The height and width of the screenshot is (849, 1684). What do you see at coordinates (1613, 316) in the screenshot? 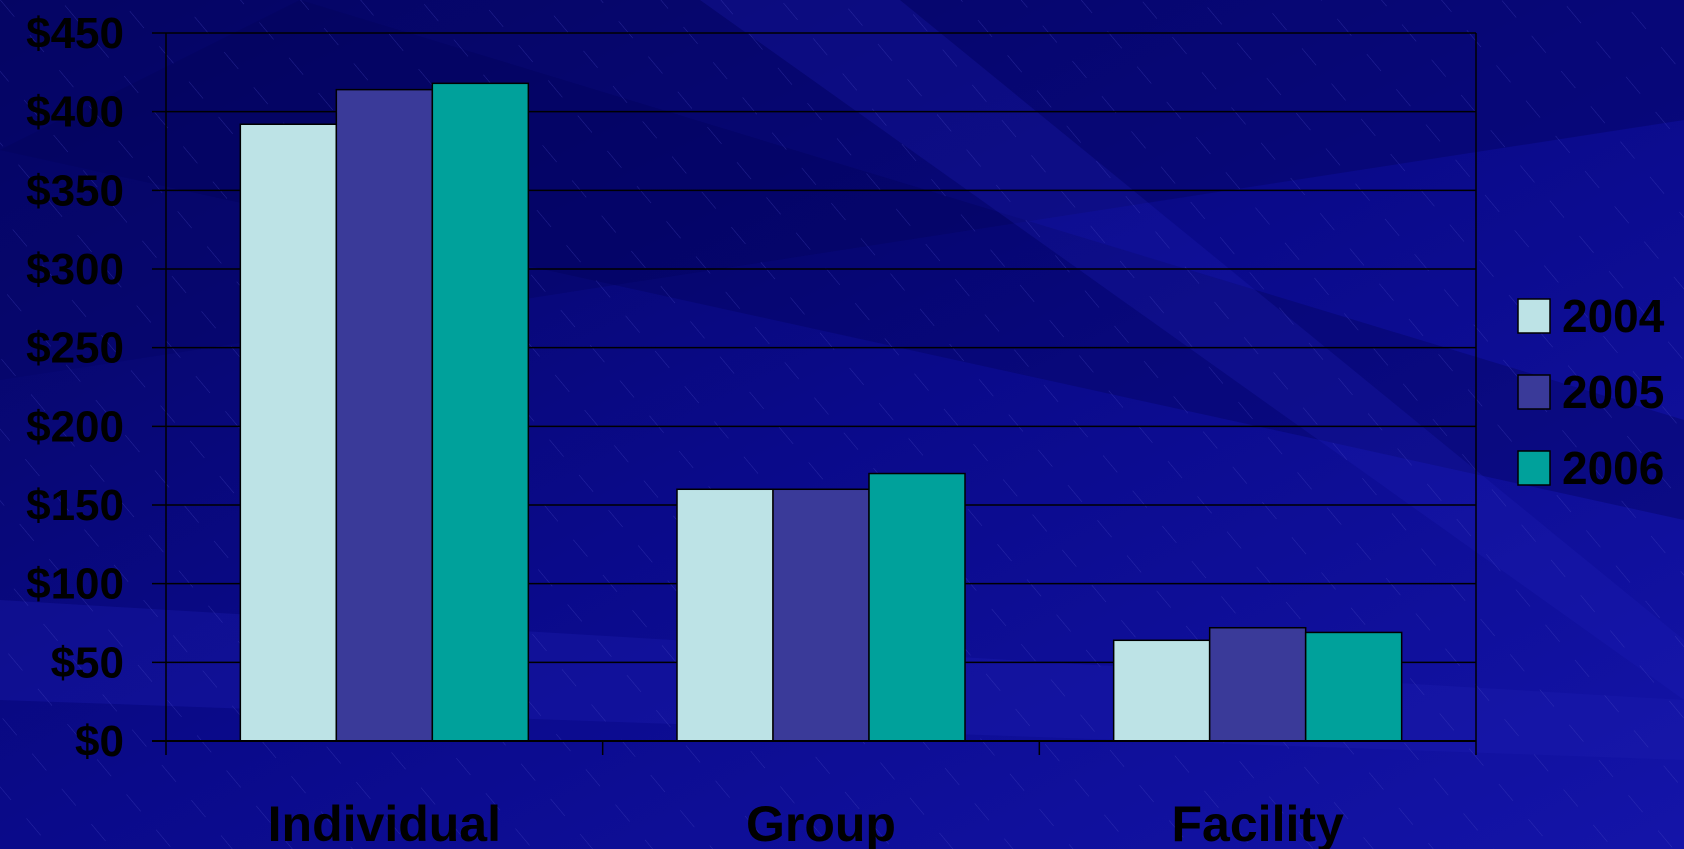
I see `legend-label: 2004` at bounding box center [1613, 316].